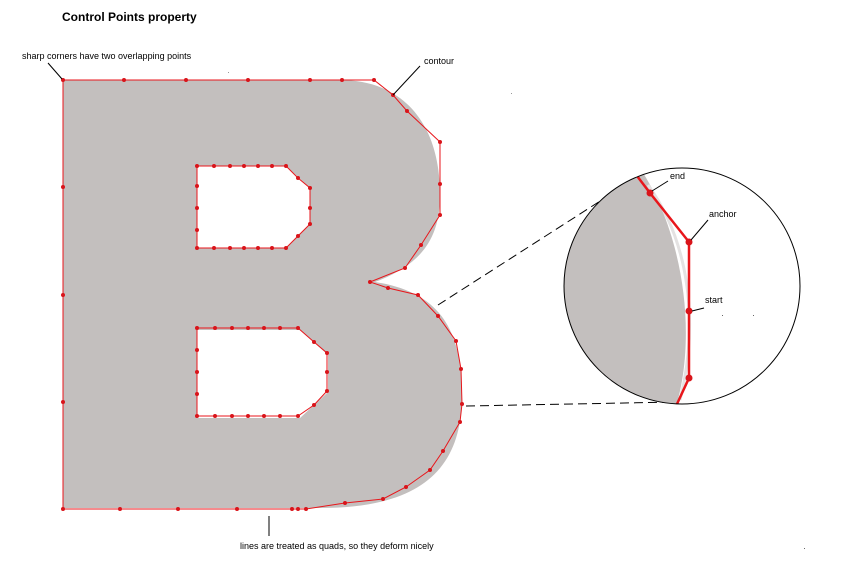 The image size is (859, 576). I want to click on start-label: start, so click(714, 300).